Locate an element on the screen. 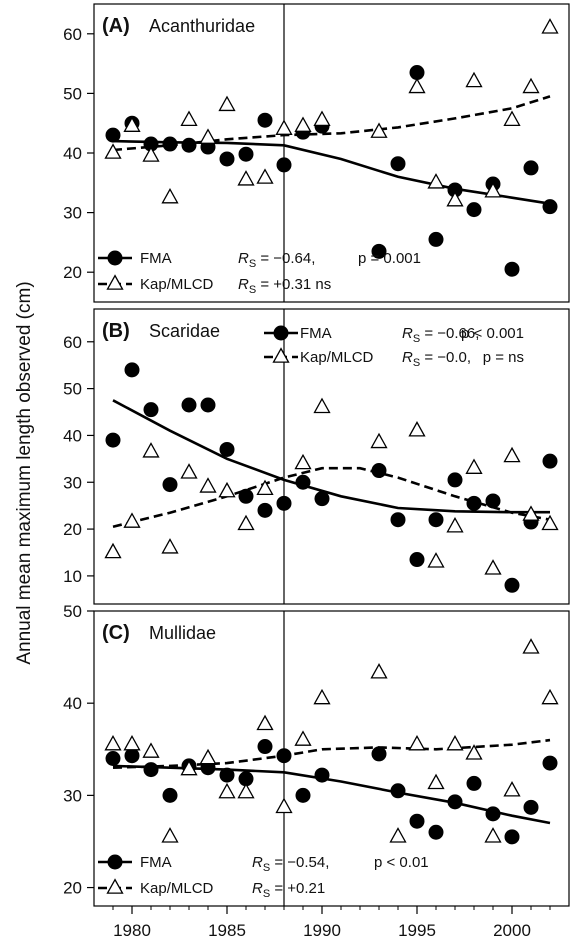 The width and height of the screenshot is (582, 946). legend-p-stat: p < 0.01 is located at coordinates (401, 862).